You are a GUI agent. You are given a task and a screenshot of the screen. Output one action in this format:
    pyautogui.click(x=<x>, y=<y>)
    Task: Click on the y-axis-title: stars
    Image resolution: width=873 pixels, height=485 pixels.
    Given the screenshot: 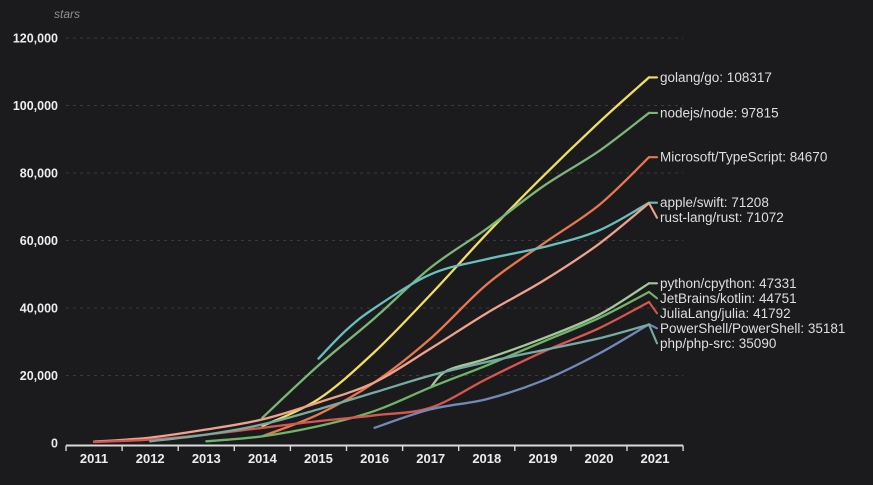 What is the action you would take?
    pyautogui.click(x=67, y=14)
    